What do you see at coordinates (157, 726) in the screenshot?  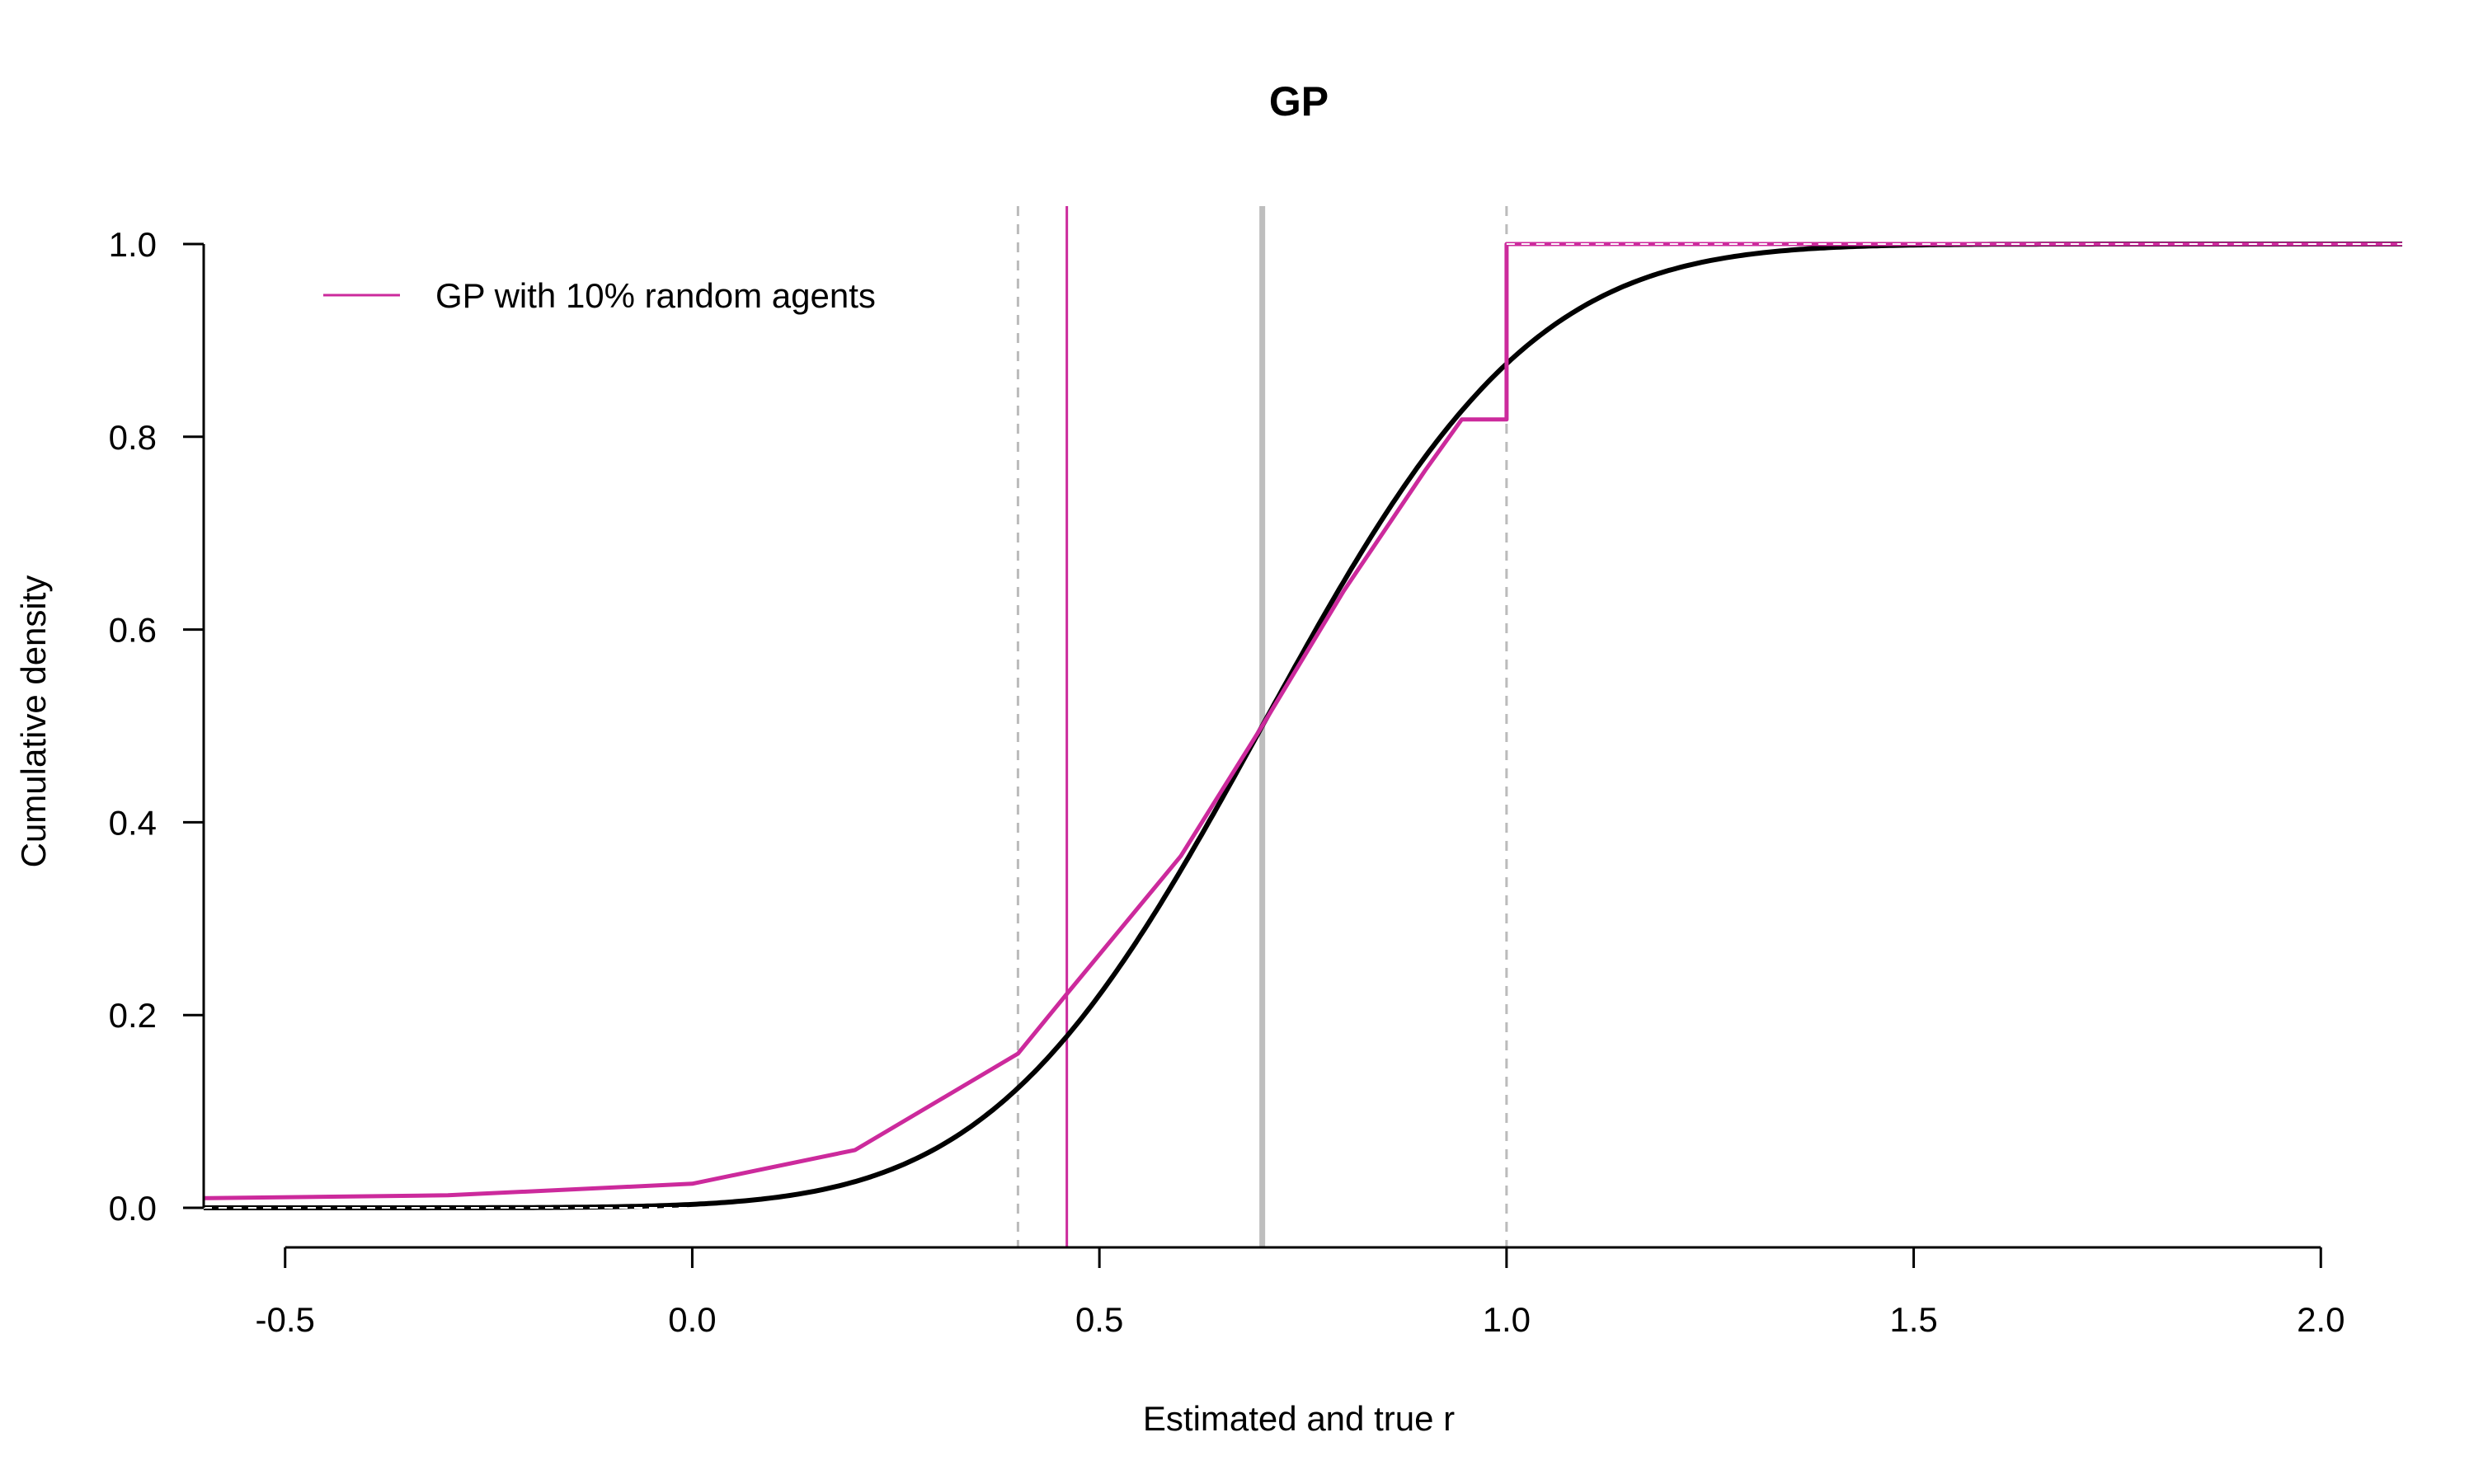 I see `y-axis: 0.0 0.2 0.4 0.6 0.8 1.0` at bounding box center [157, 726].